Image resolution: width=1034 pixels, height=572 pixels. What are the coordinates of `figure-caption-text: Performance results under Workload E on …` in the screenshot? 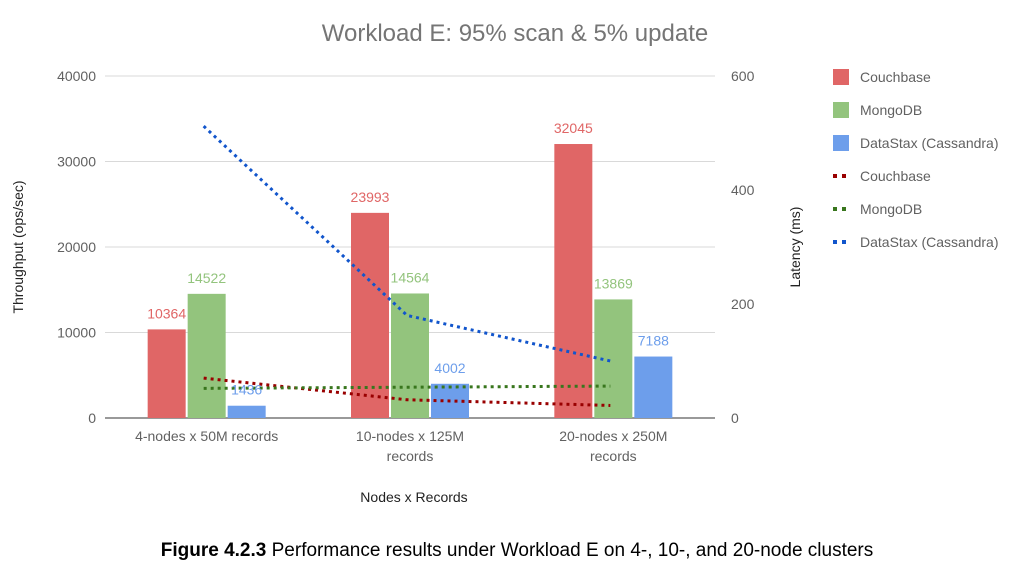 It's located at (570, 550).